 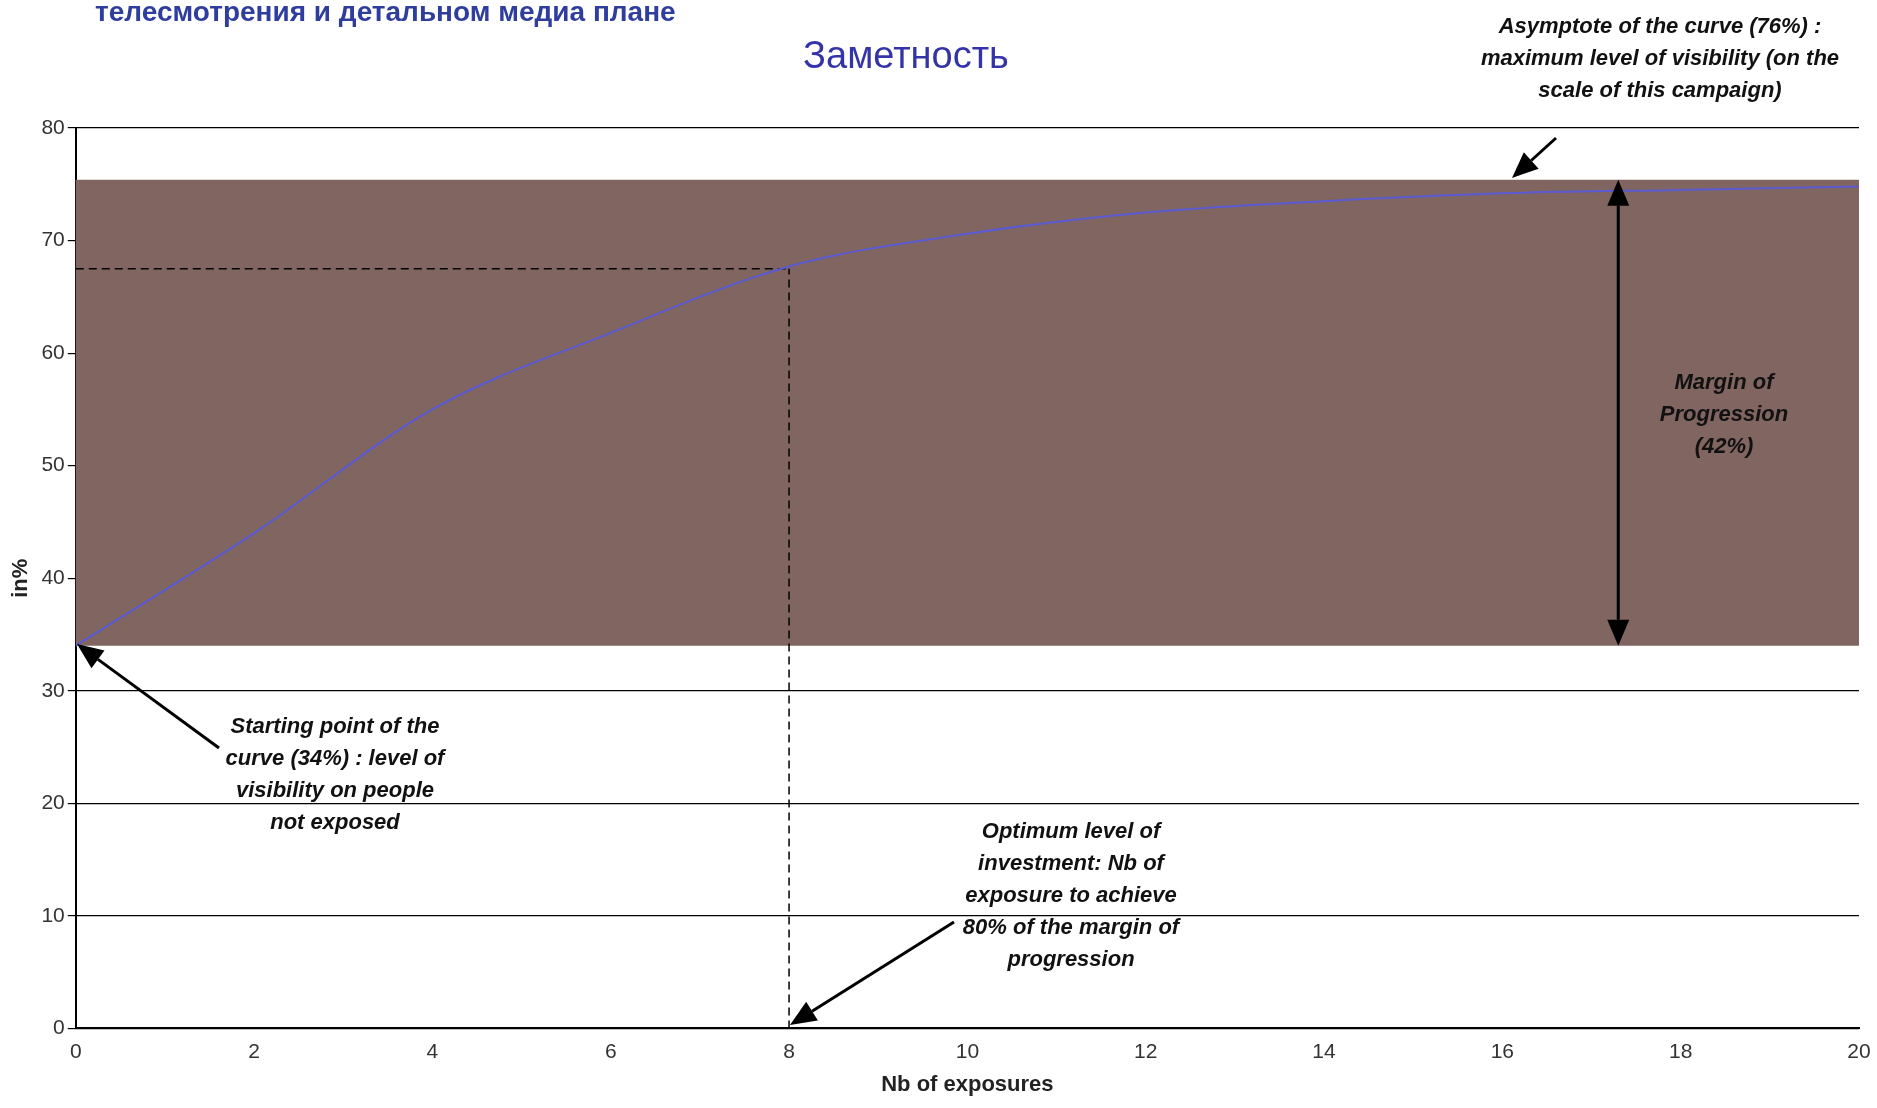 I want to click on x-tick-label: 2, so click(x=254, y=1050).